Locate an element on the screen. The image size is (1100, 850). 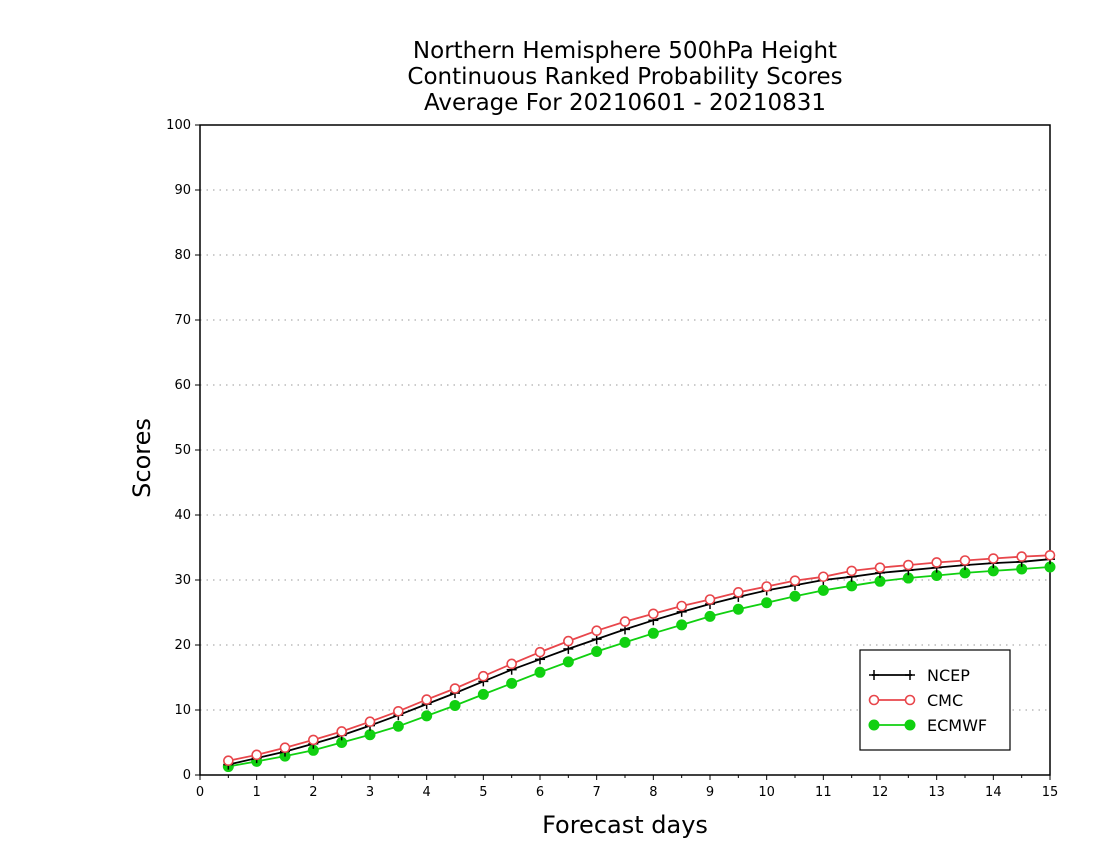
y-tick-label: 100 is located at coordinates (178, 125).